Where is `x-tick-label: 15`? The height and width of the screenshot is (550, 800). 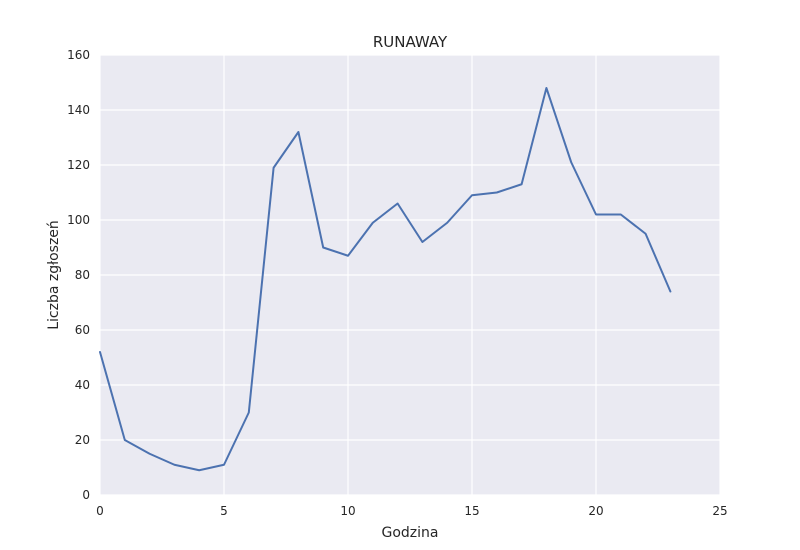
x-tick-label: 15 is located at coordinates (471, 511).